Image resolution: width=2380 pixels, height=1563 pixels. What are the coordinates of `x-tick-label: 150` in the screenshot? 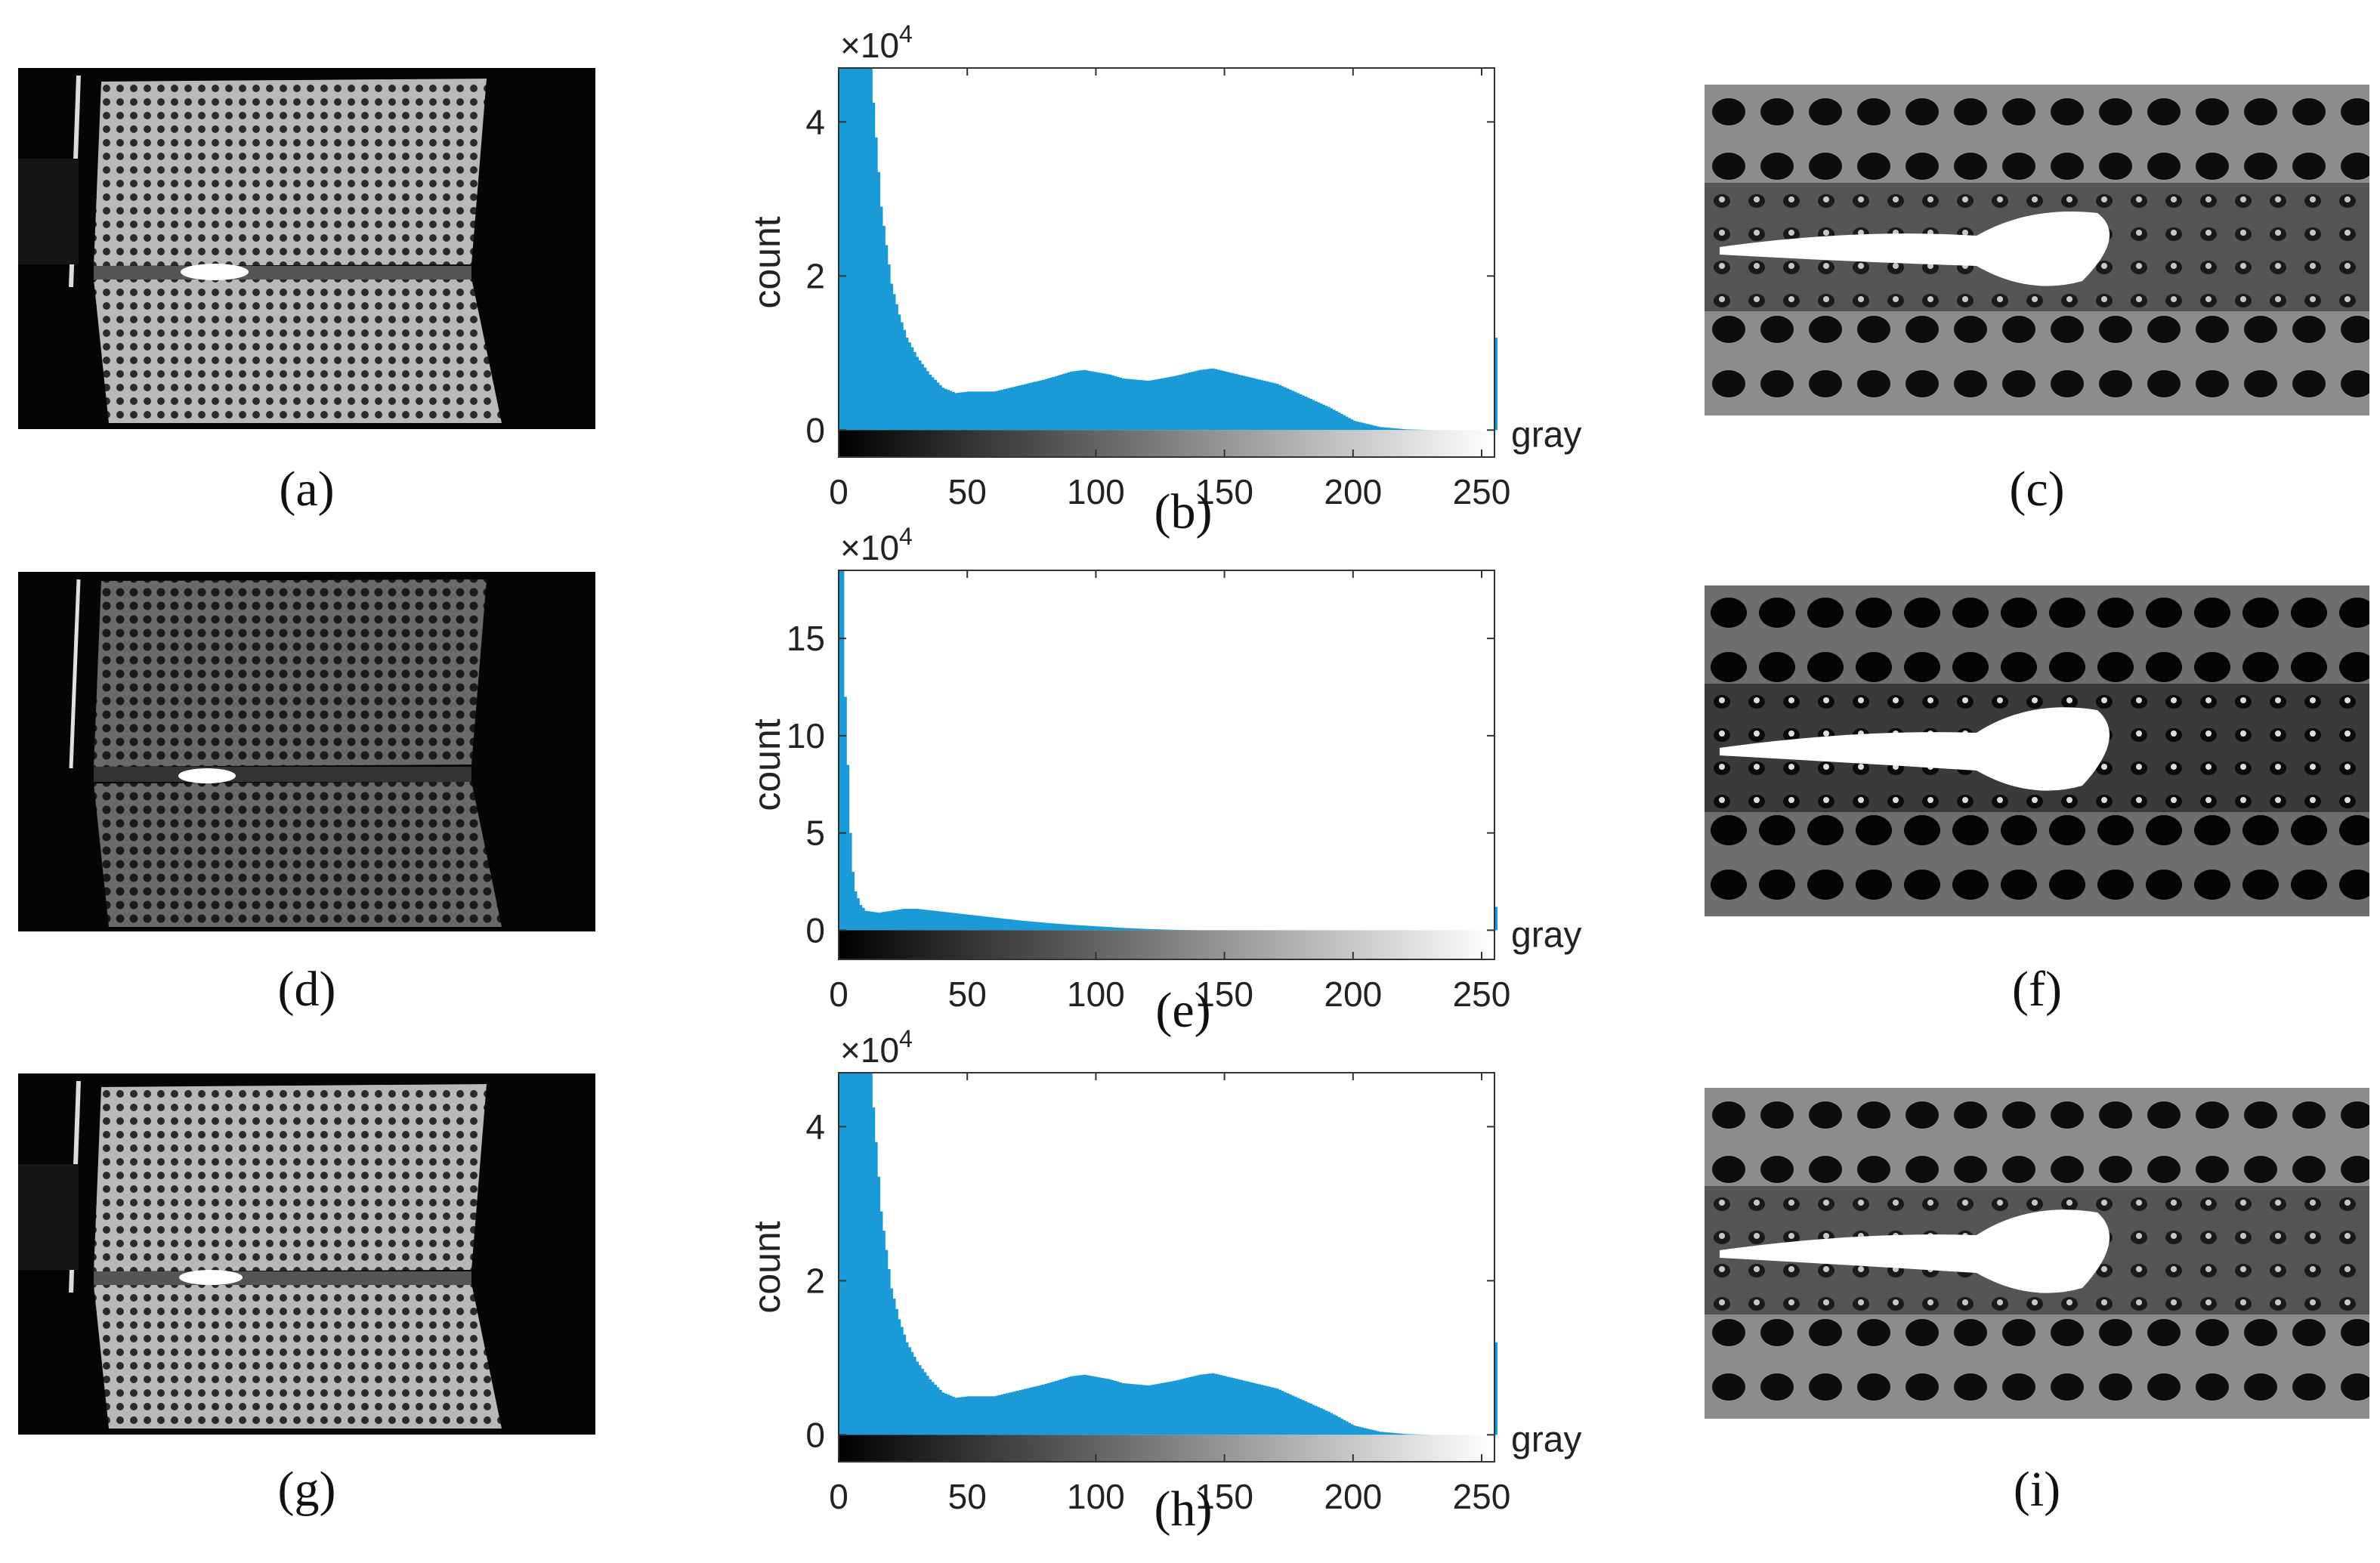 It's located at (1224, 492).